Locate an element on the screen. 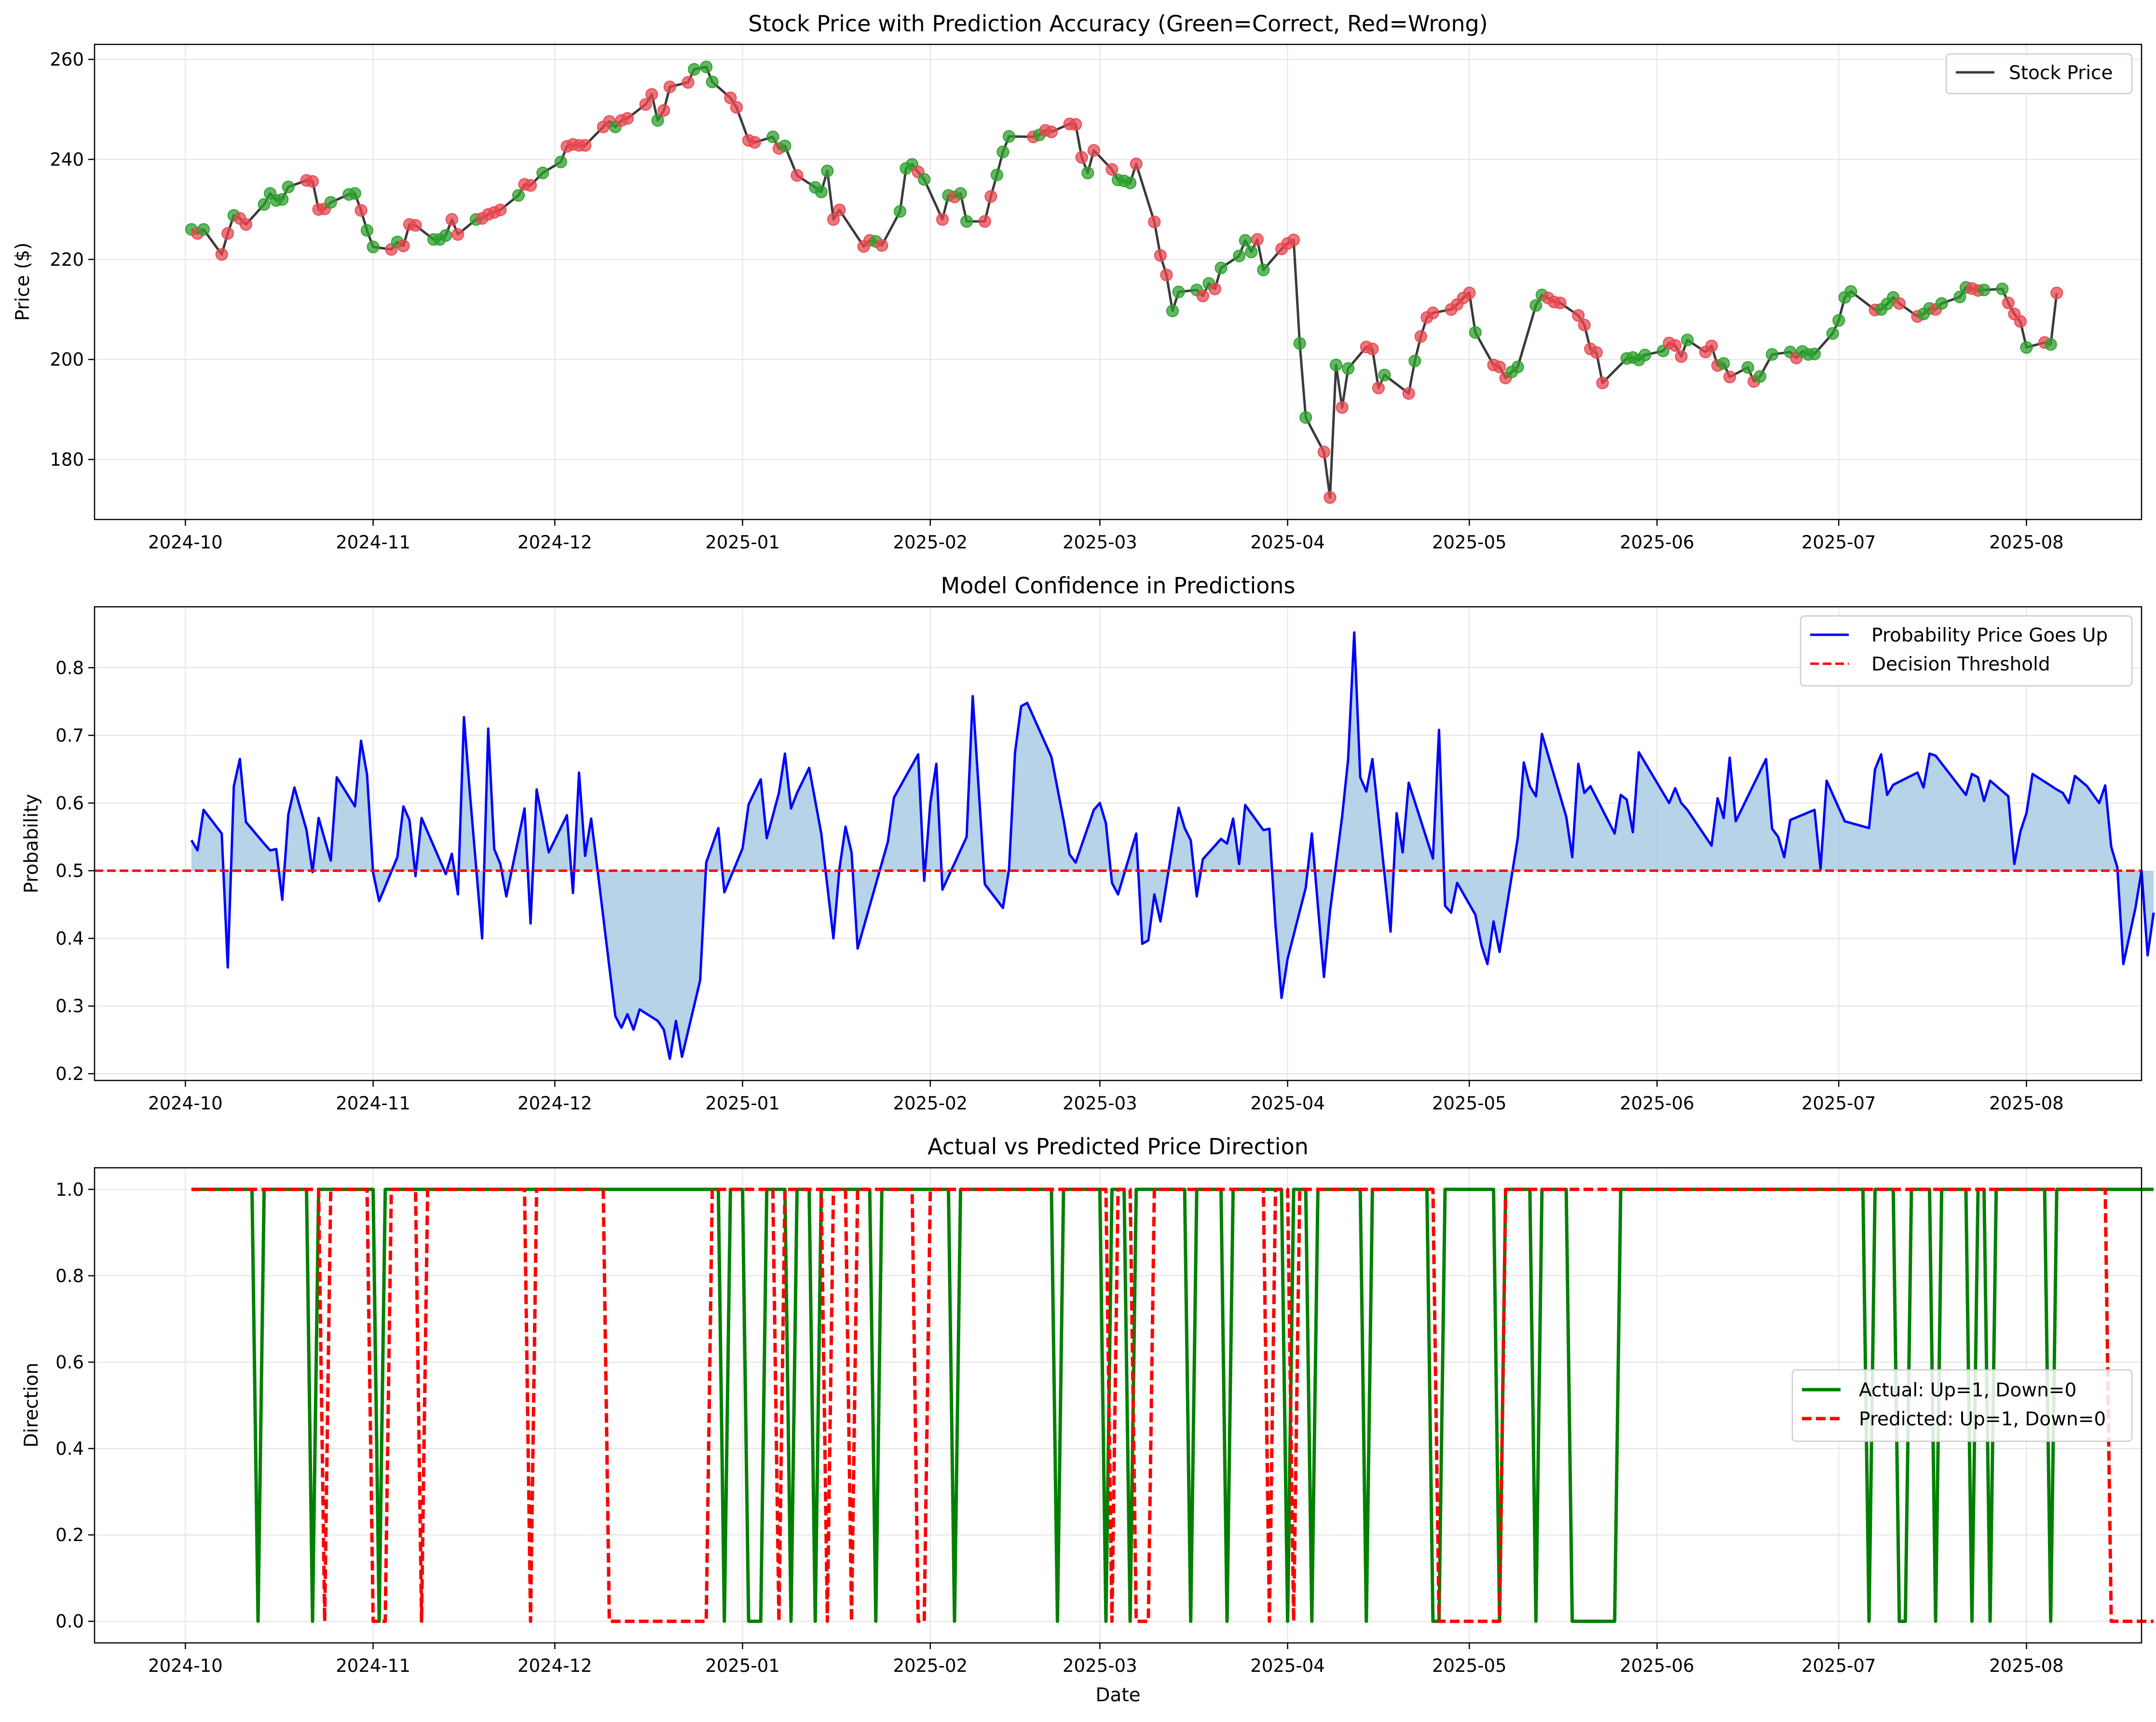 This screenshot has height=1722, width=2156. y-tick-label: 240 is located at coordinates (67, 159).